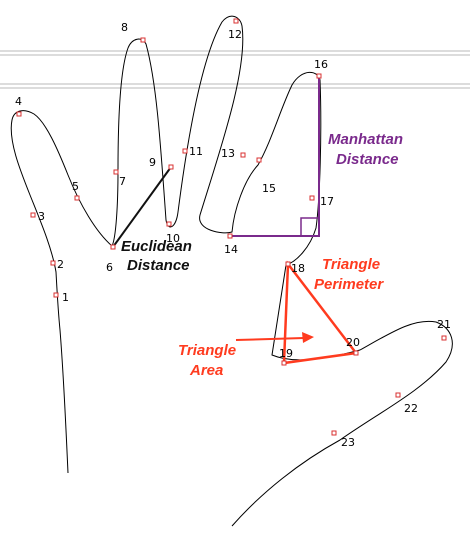 The height and width of the screenshot is (541, 470). Describe the element at coordinates (109, 267) in the screenshot. I see `landmark-label-6: 6` at that location.